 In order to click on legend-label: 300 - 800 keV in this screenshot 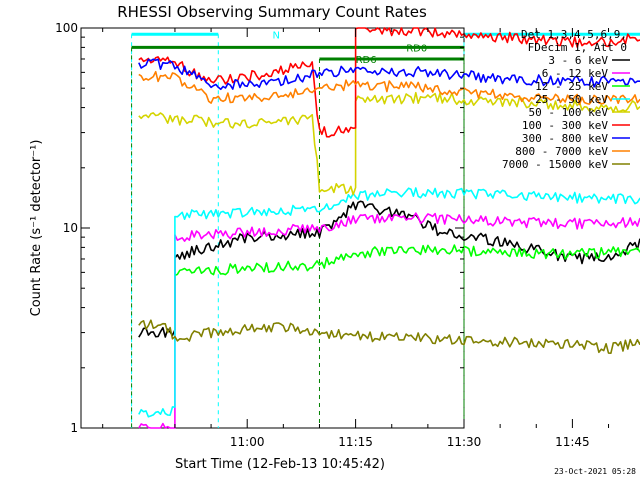, I will do `click(565, 138)`.